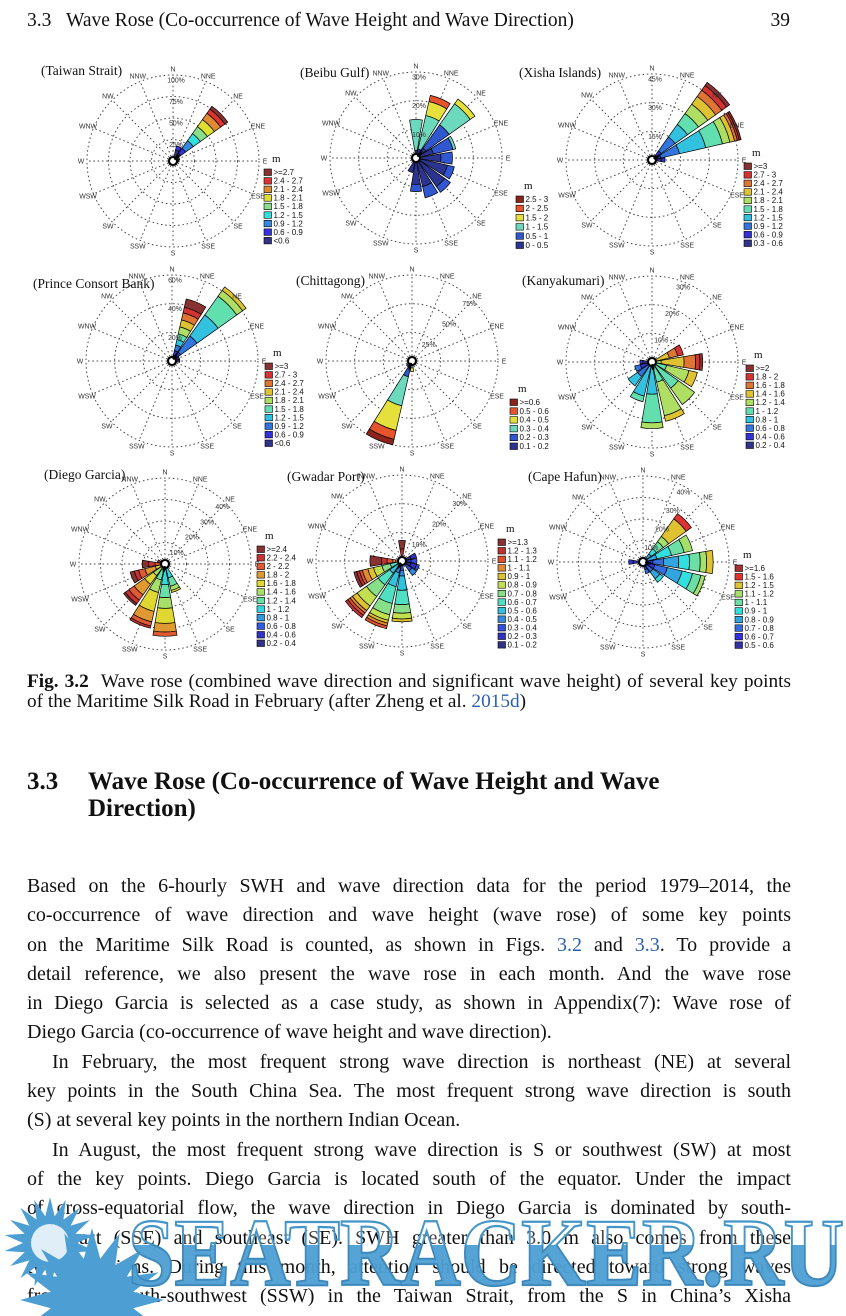 This screenshot has width=846, height=1316. What do you see at coordinates (282, 635) in the screenshot?
I see `svg-text: 0.4 - 0.6` at bounding box center [282, 635].